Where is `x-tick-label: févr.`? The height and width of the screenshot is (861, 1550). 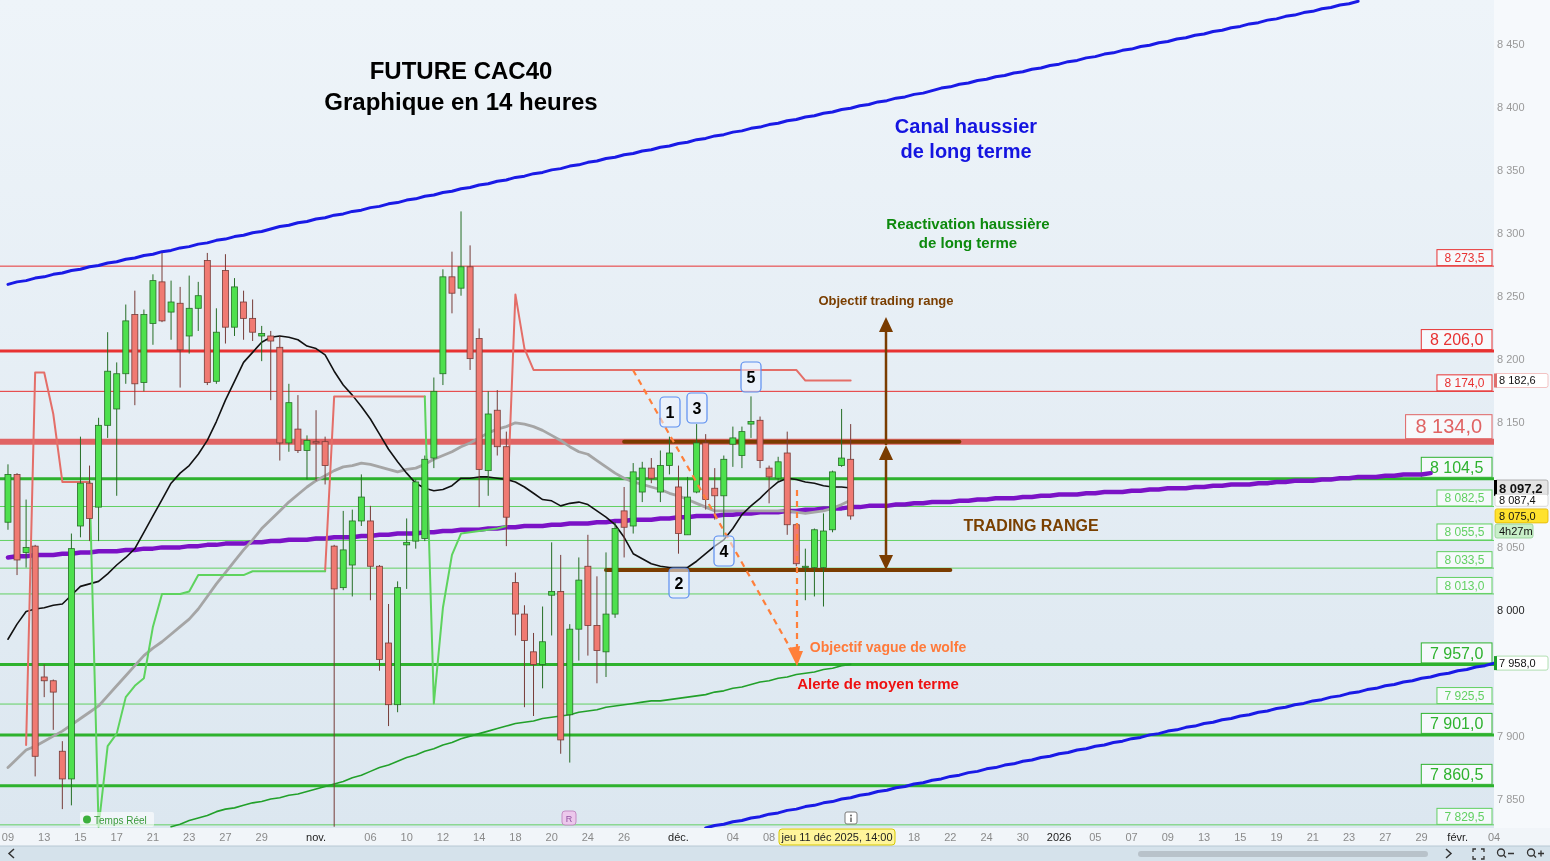 x-tick-label: févr. is located at coordinates (1458, 837).